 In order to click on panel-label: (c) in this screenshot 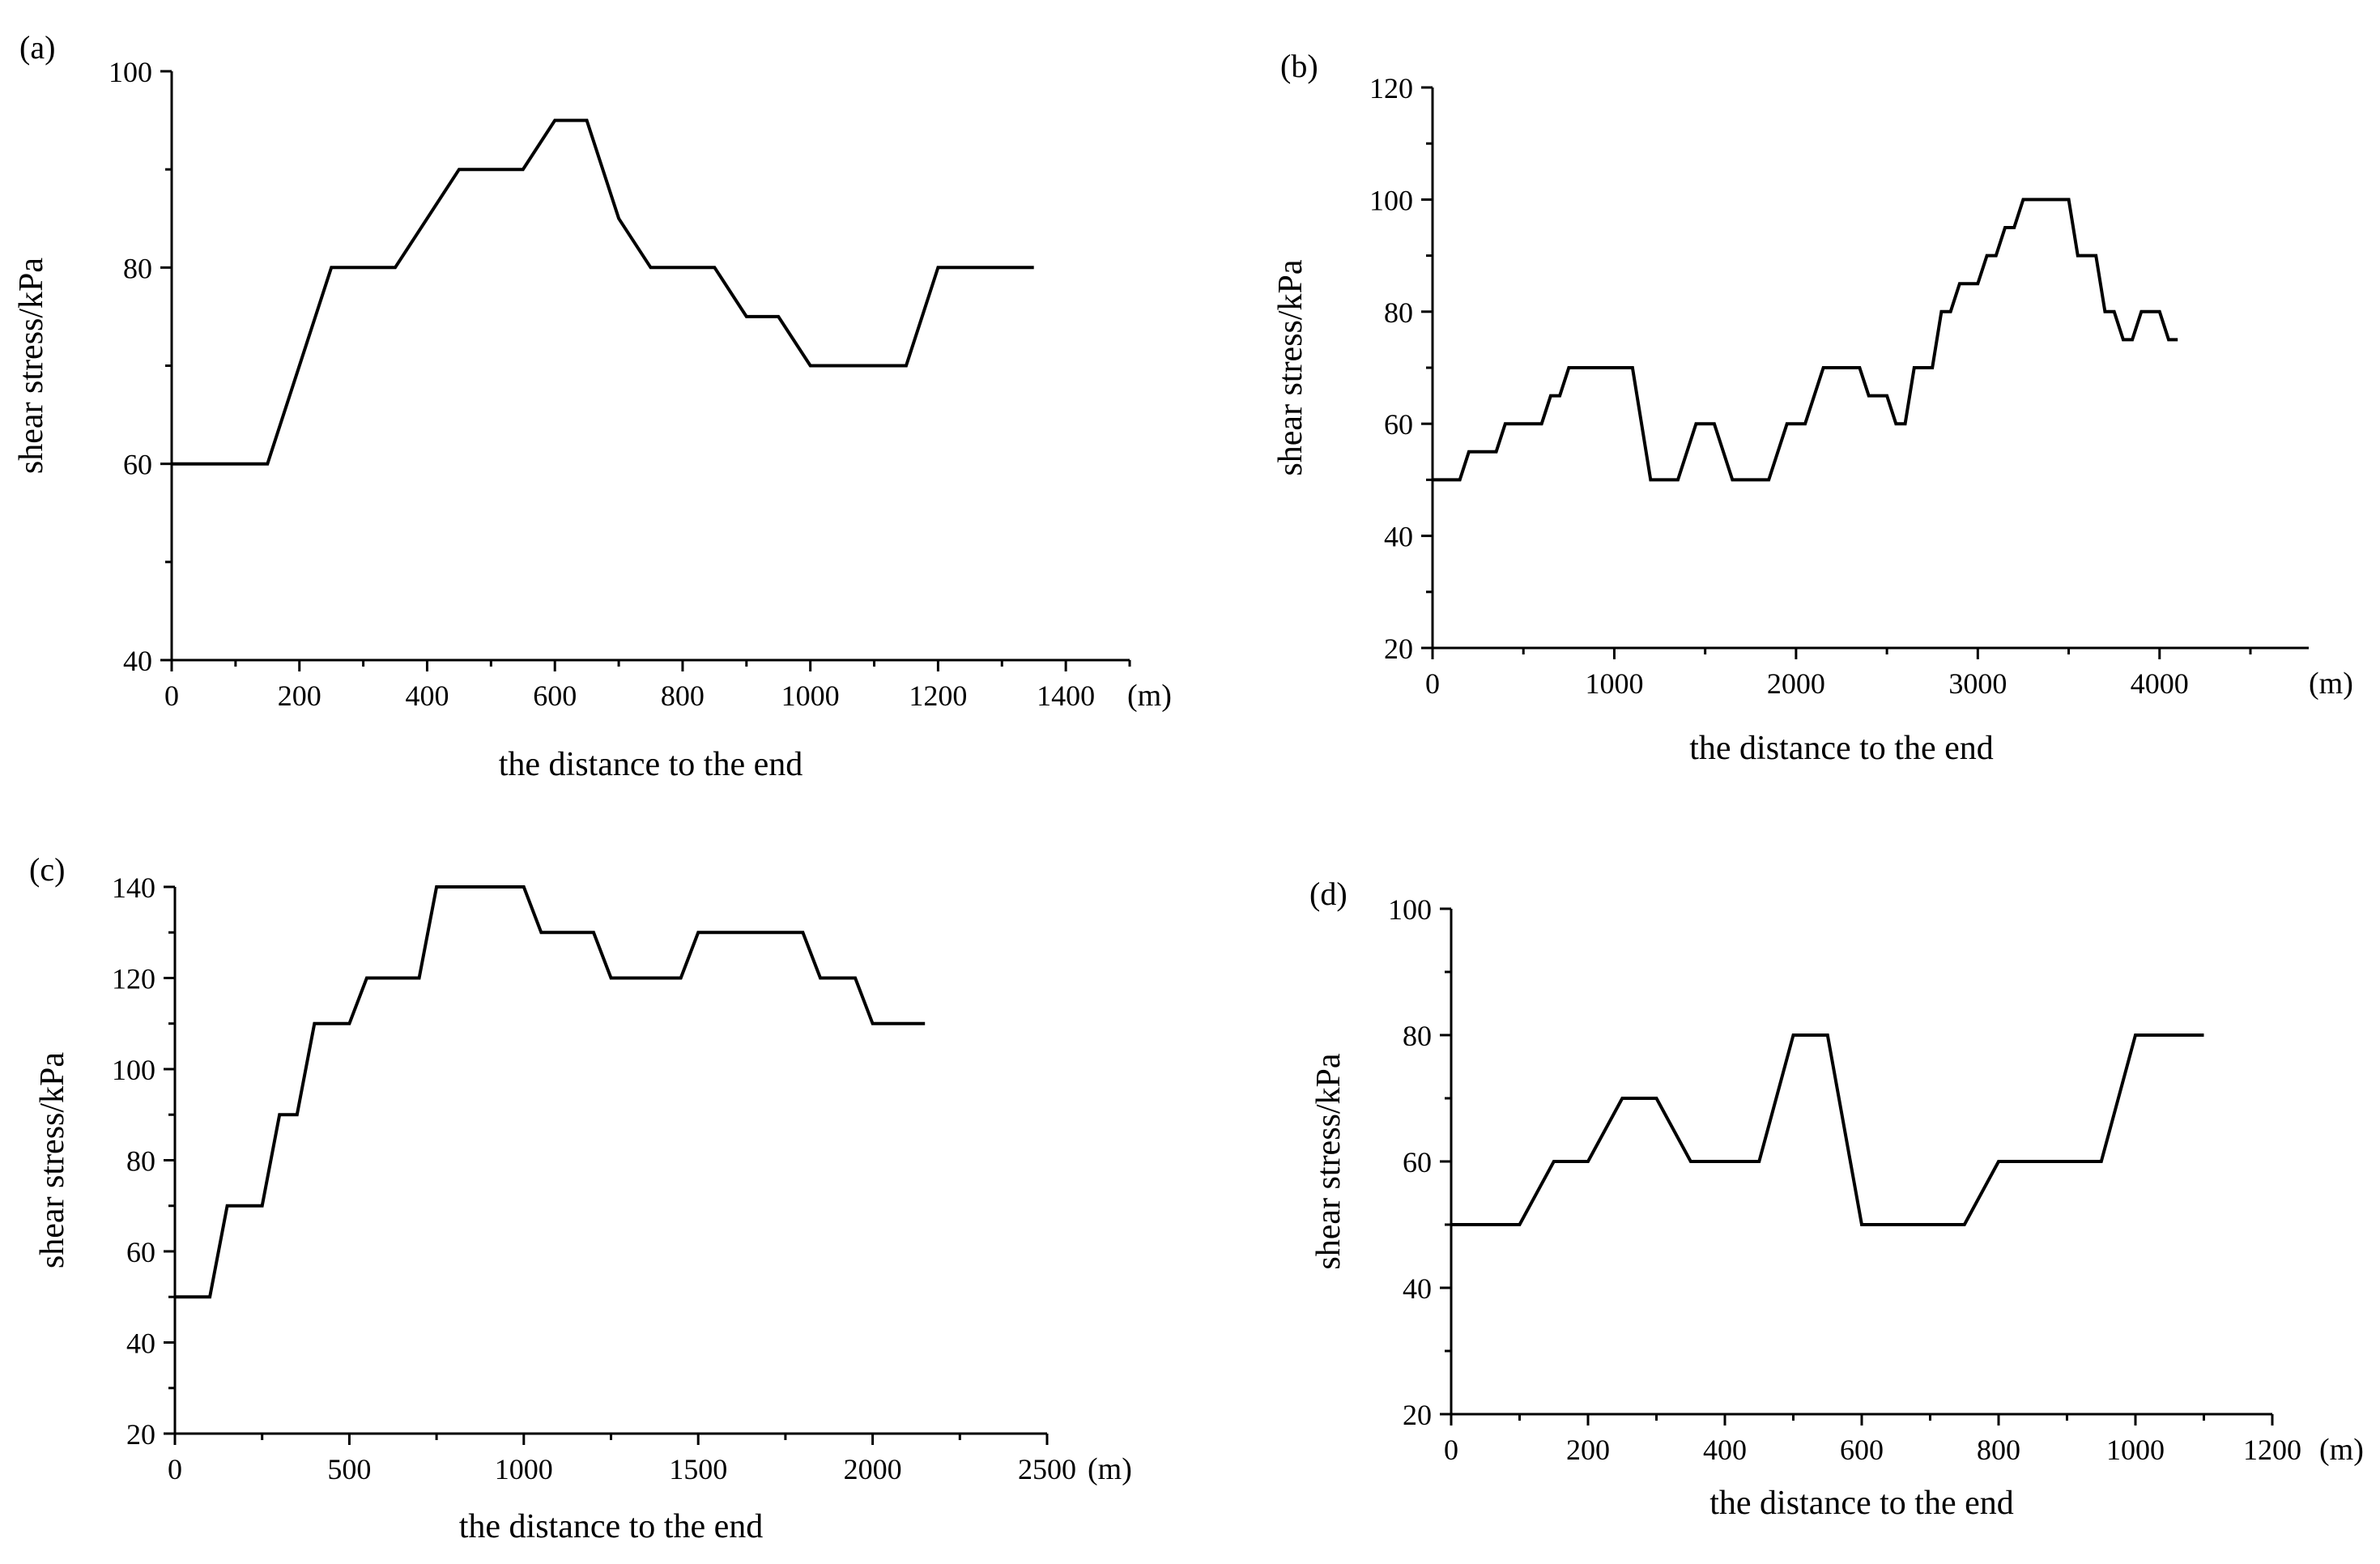, I will do `click(47, 869)`.